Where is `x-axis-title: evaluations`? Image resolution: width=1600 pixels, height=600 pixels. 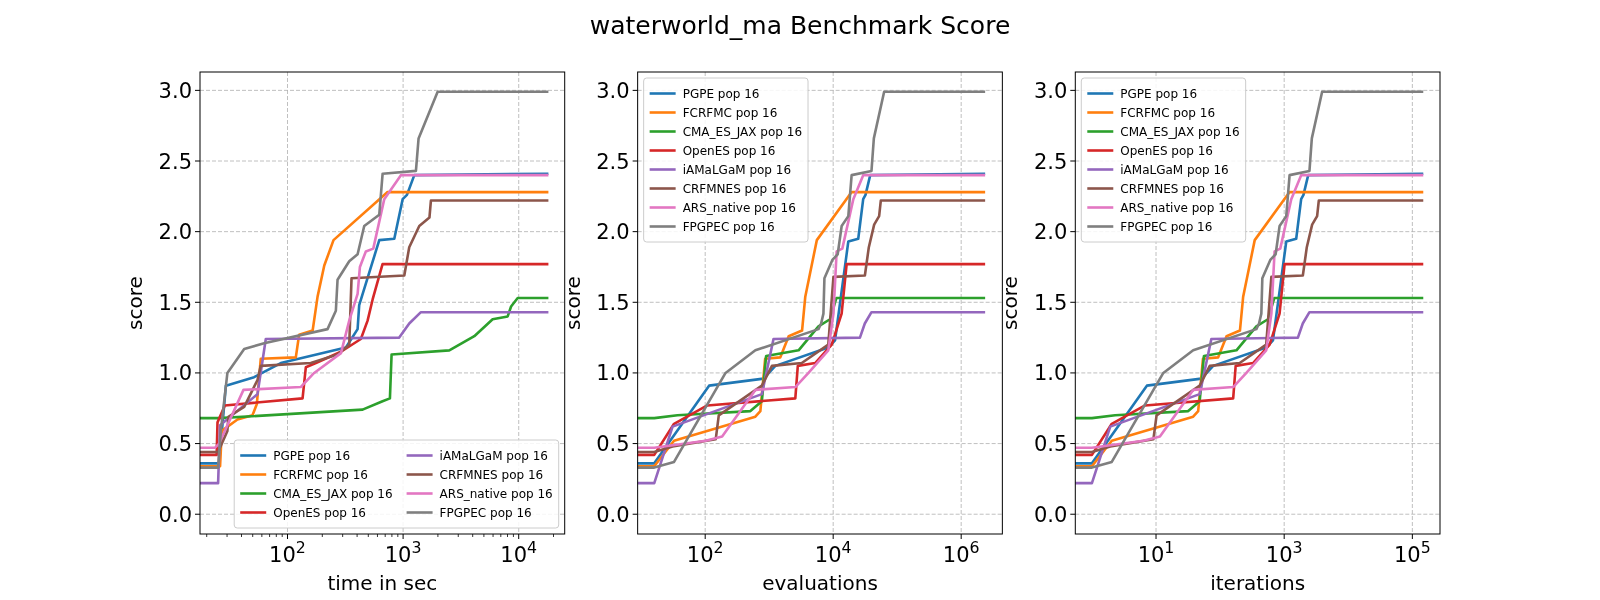 x-axis-title: evaluations is located at coordinates (820, 583).